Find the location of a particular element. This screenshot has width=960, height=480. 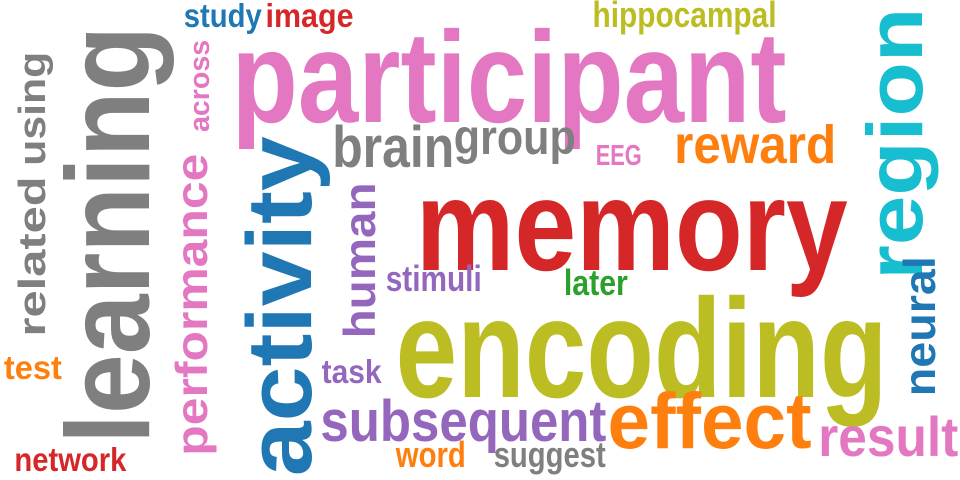

word-image: image is located at coordinates (309, 18).